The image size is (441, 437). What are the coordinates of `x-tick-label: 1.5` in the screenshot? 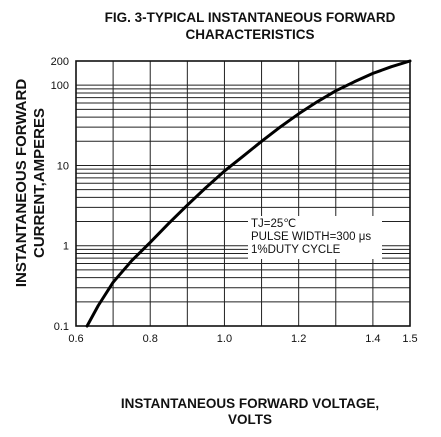 It's located at (409, 339).